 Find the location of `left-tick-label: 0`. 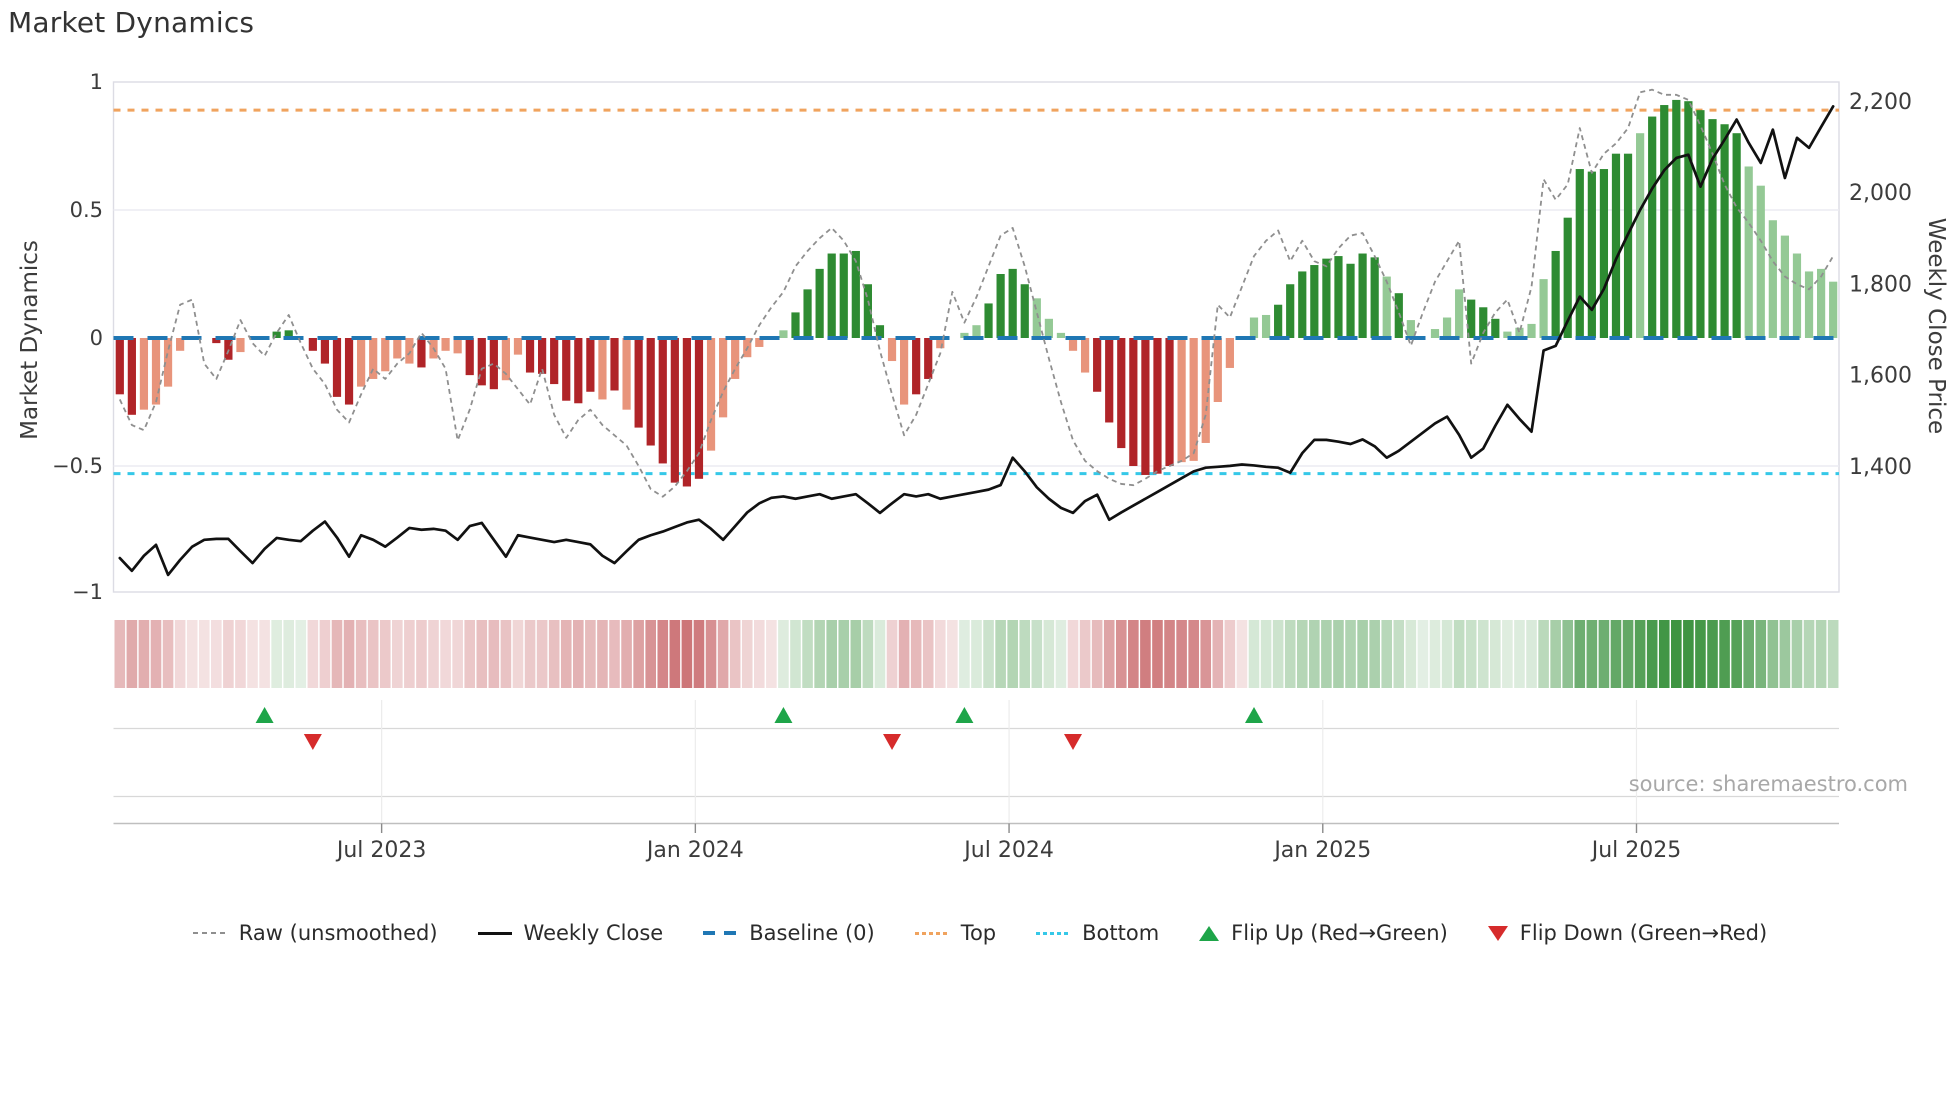

left-tick-label: 0 is located at coordinates (96, 338).